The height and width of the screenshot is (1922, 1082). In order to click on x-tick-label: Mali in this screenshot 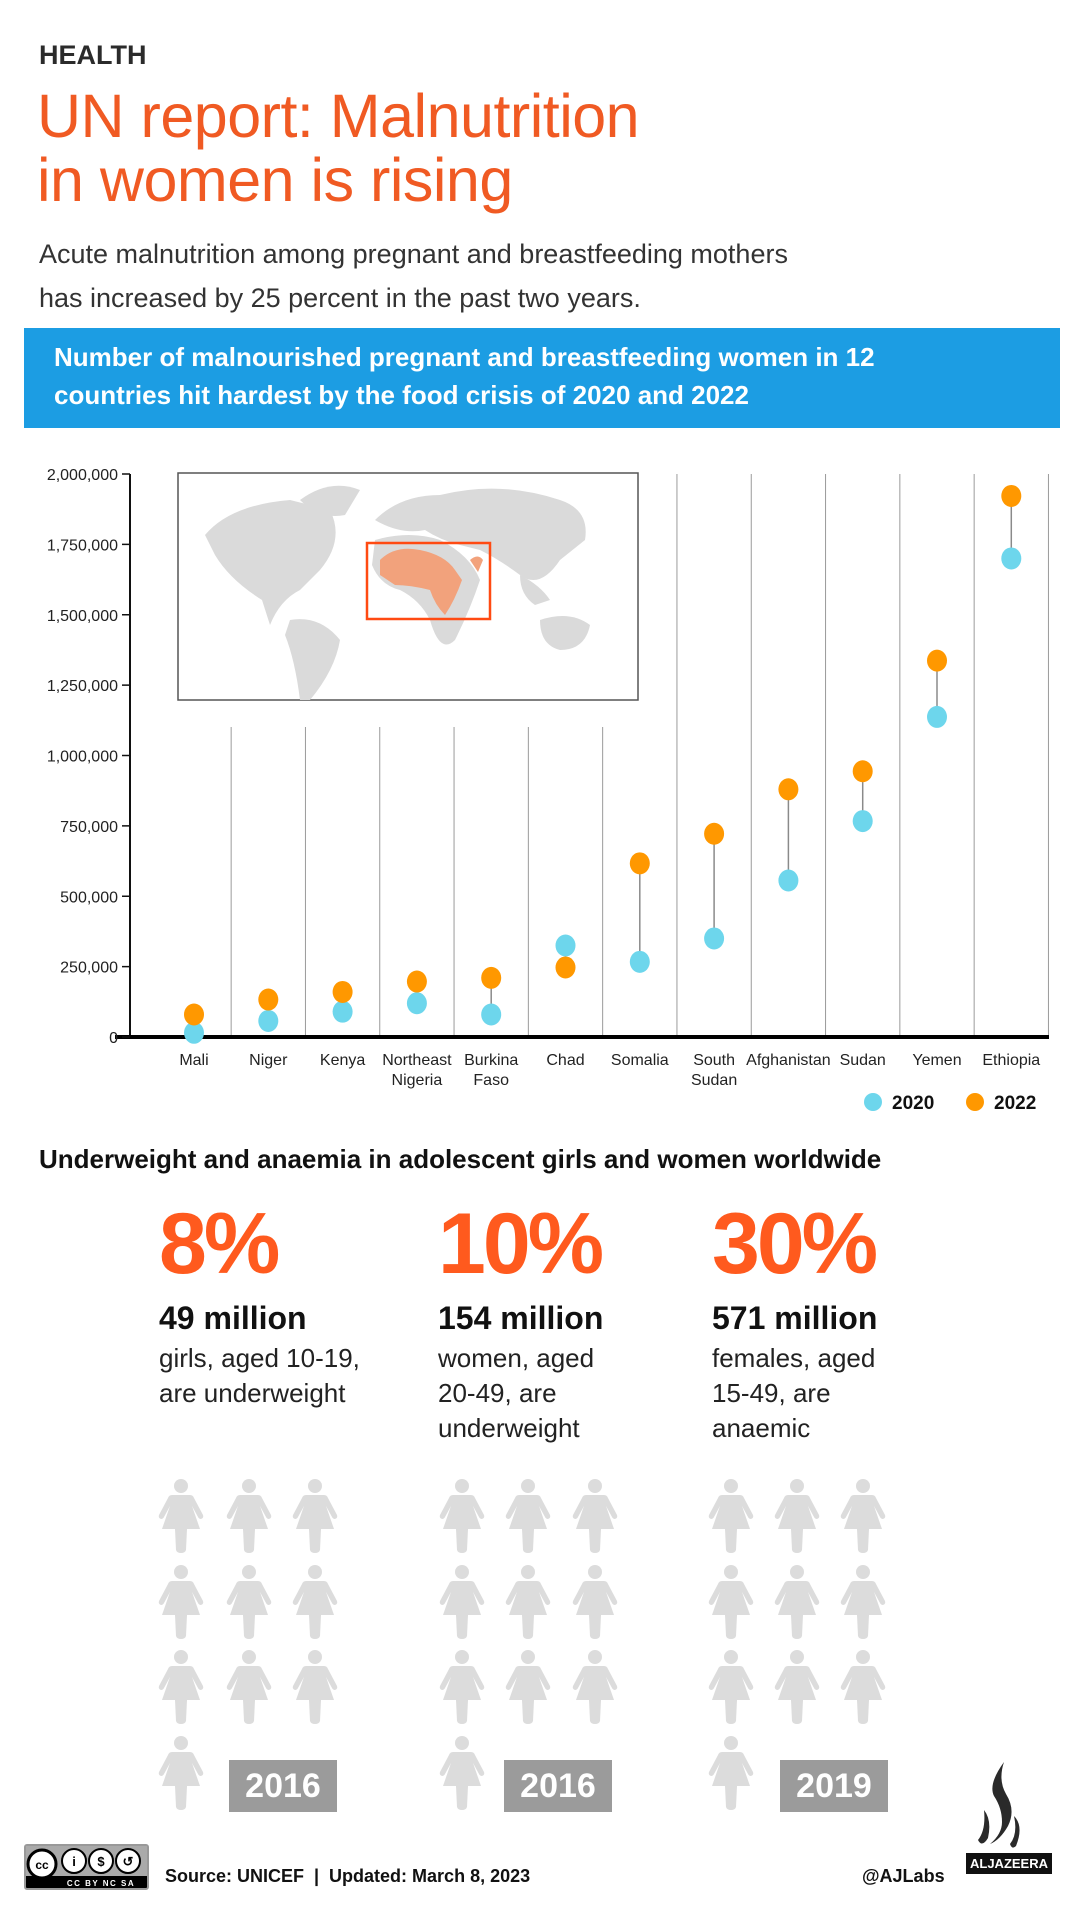, I will do `click(193, 1060)`.